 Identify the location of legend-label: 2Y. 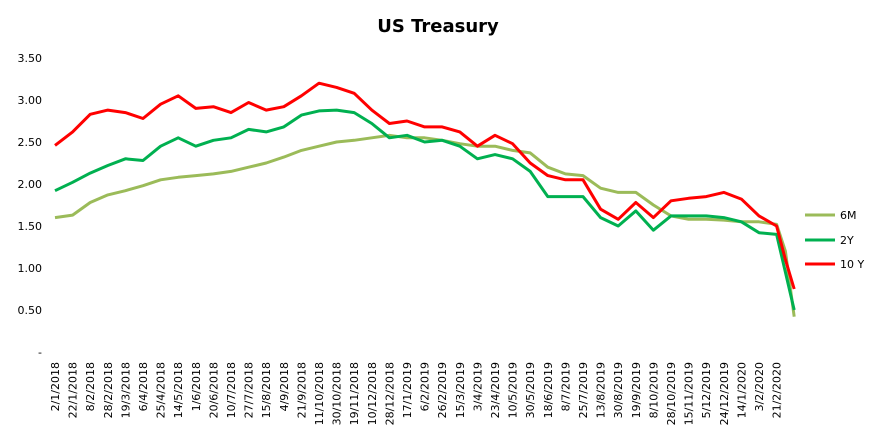
(847, 240).